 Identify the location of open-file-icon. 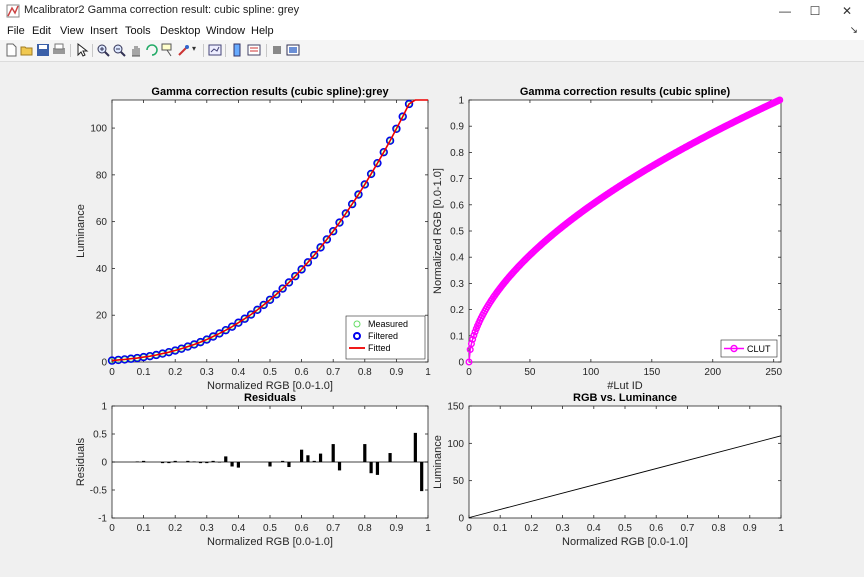
(27, 50).